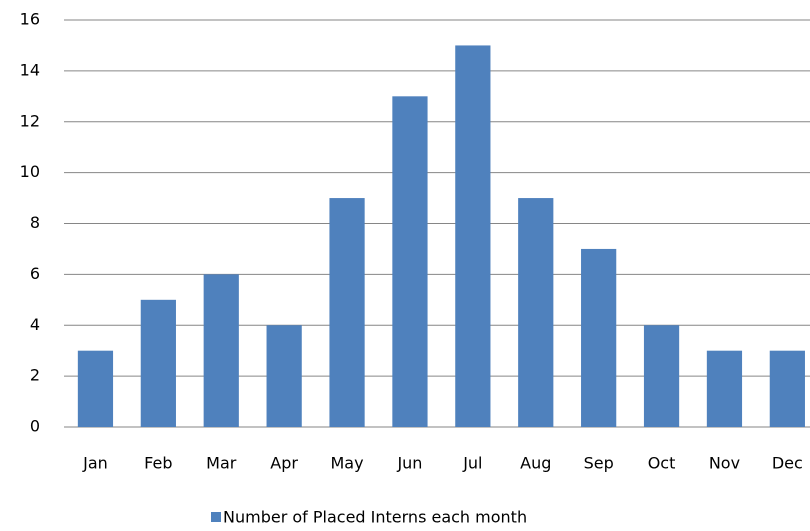 Image resolution: width=810 pixels, height=531 pixels. I want to click on x-tick-label: Apr, so click(284, 463).